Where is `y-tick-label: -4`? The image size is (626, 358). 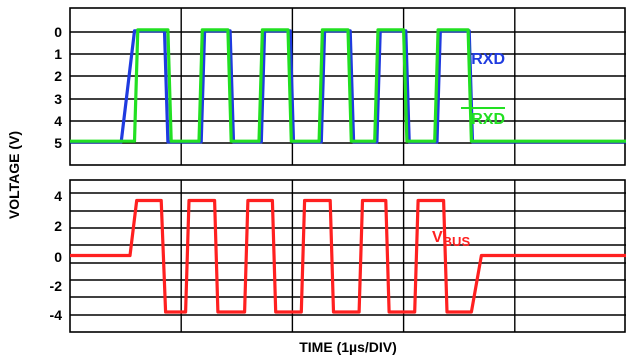
y-tick-label: -4 is located at coordinates (56, 315).